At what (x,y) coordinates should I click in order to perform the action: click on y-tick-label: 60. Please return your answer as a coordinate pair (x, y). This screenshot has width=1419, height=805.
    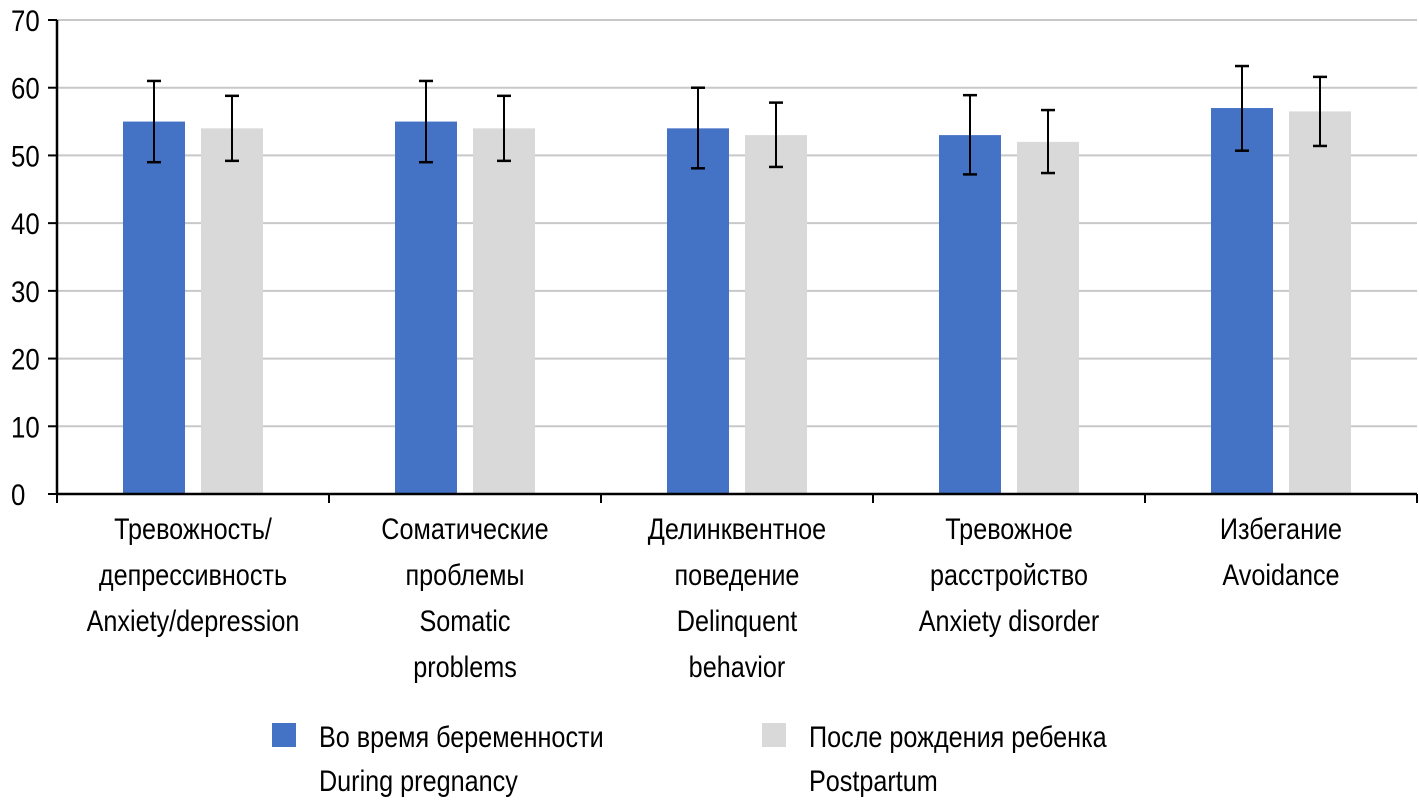
    Looking at the image, I should click on (25, 88).